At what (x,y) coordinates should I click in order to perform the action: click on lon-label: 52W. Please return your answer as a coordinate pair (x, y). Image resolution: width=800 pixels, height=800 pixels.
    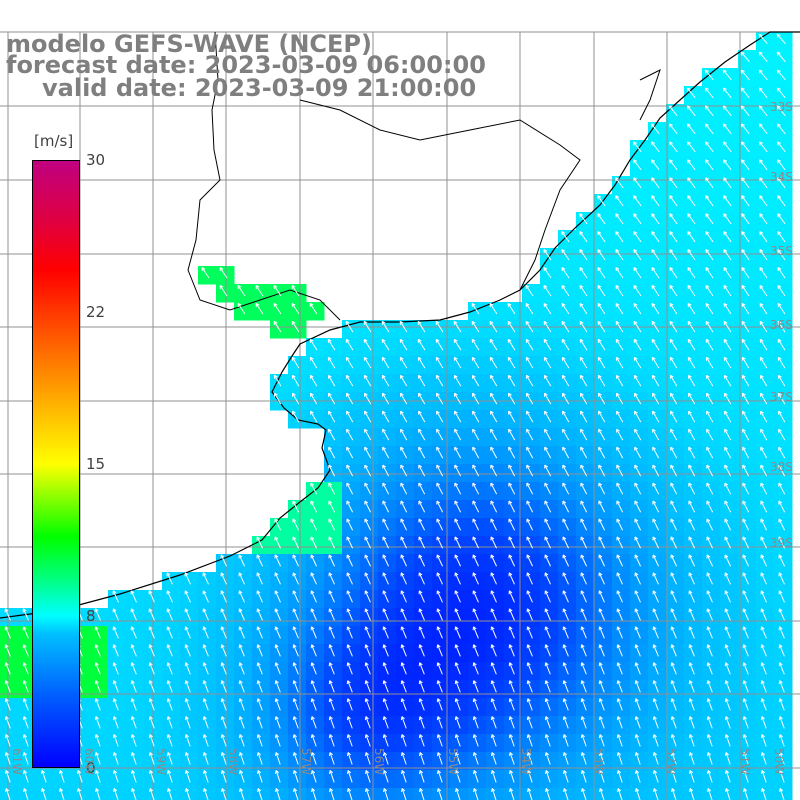
    Looking at the image, I should click on (671, 762).